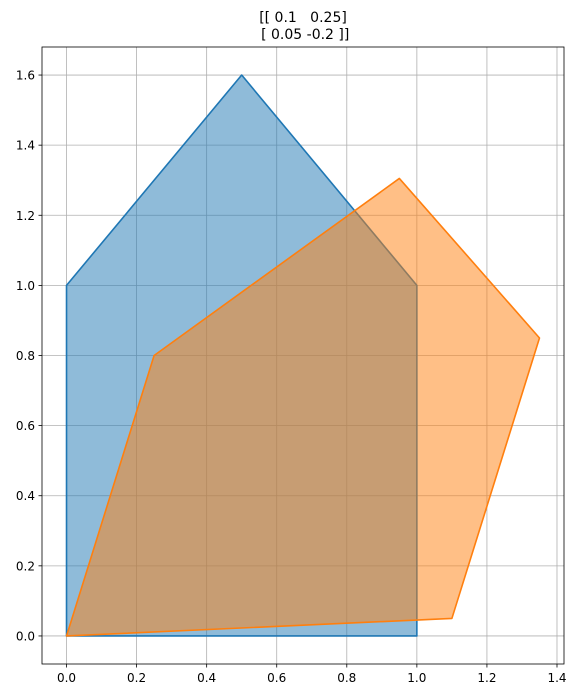 This screenshot has height=697, width=576. What do you see at coordinates (25, 216) in the screenshot?
I see `y-tick-label: 1.2` at bounding box center [25, 216].